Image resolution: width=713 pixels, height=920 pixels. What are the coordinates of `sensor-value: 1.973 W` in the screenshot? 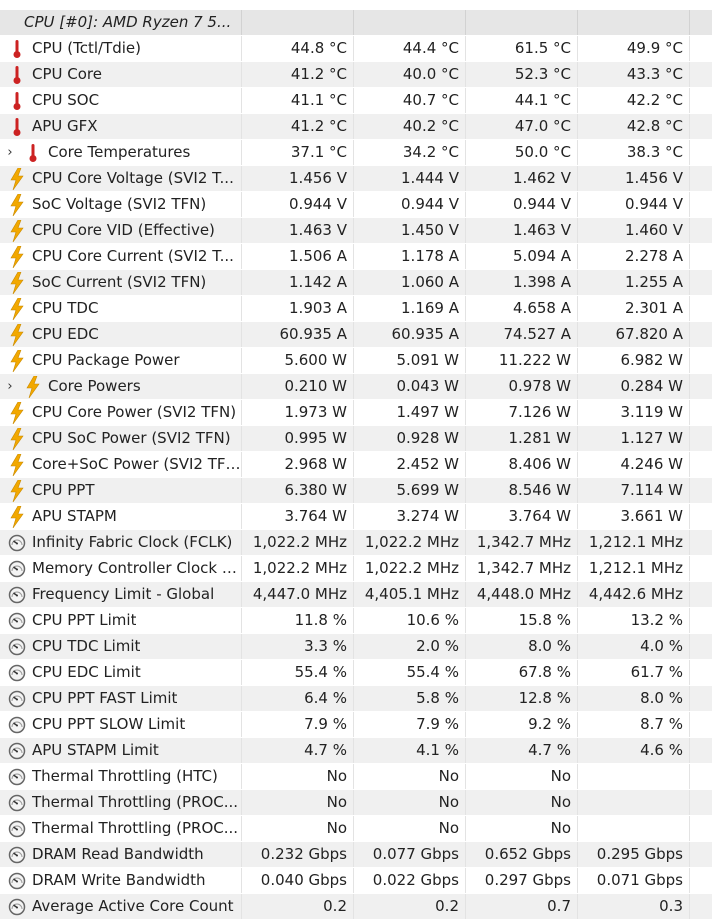 It's located at (298, 412).